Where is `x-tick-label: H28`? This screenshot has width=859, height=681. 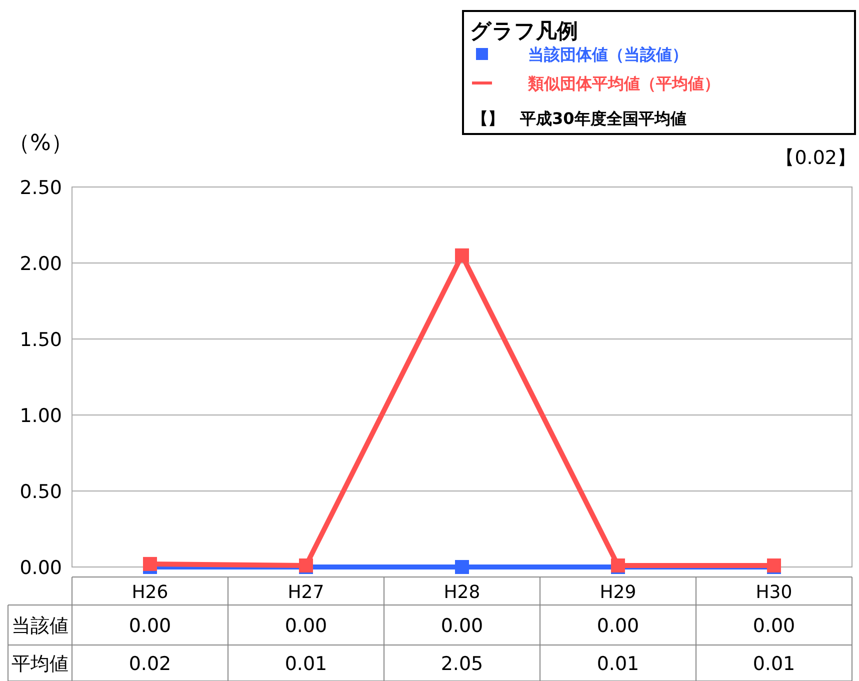
x-tick-label: H28 is located at coordinates (462, 592).